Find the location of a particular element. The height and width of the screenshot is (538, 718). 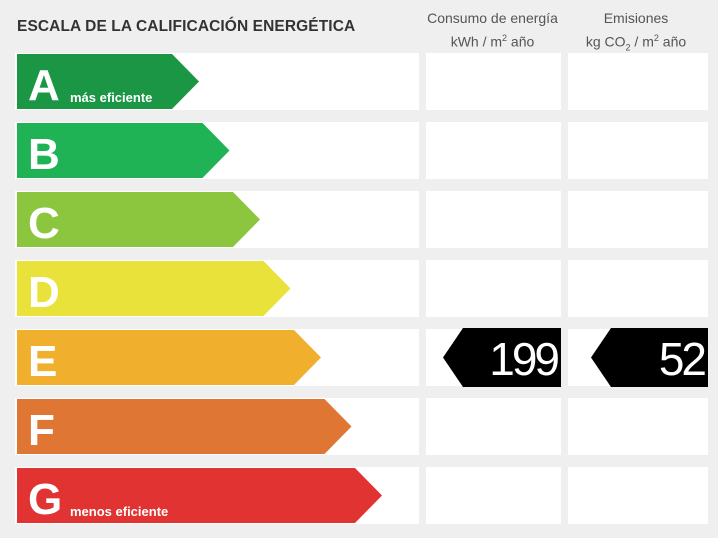

rating-letter-g: G is located at coordinates (45, 499).